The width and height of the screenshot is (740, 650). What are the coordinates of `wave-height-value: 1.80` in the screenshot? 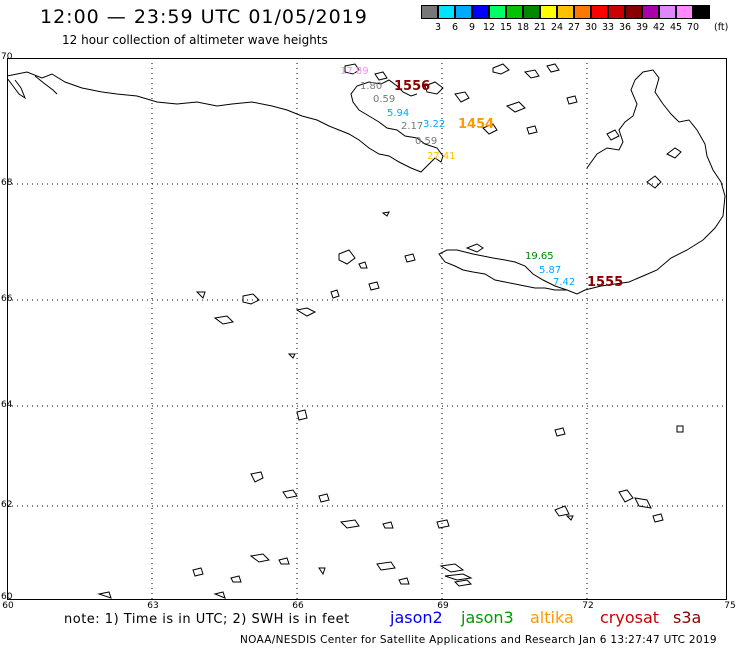 It's located at (371, 86).